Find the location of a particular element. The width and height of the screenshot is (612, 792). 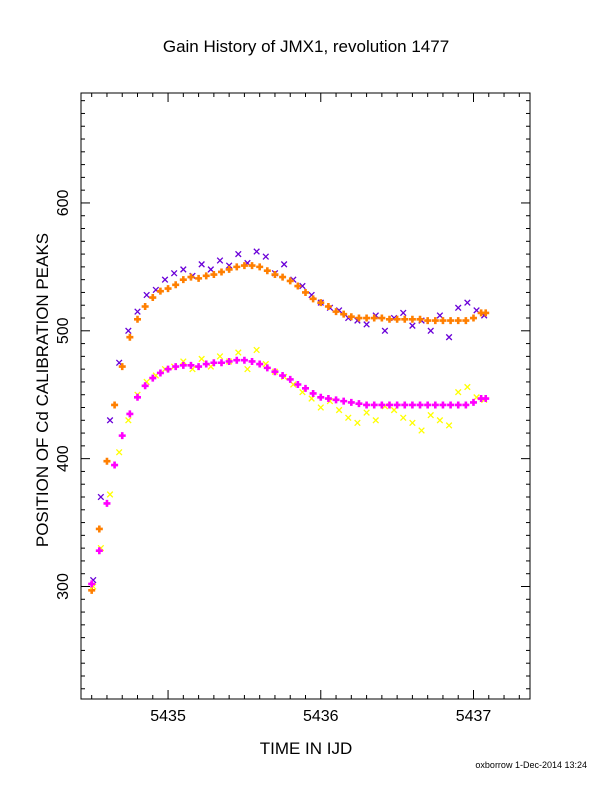

x-tick-label: 5437 is located at coordinates (474, 716).